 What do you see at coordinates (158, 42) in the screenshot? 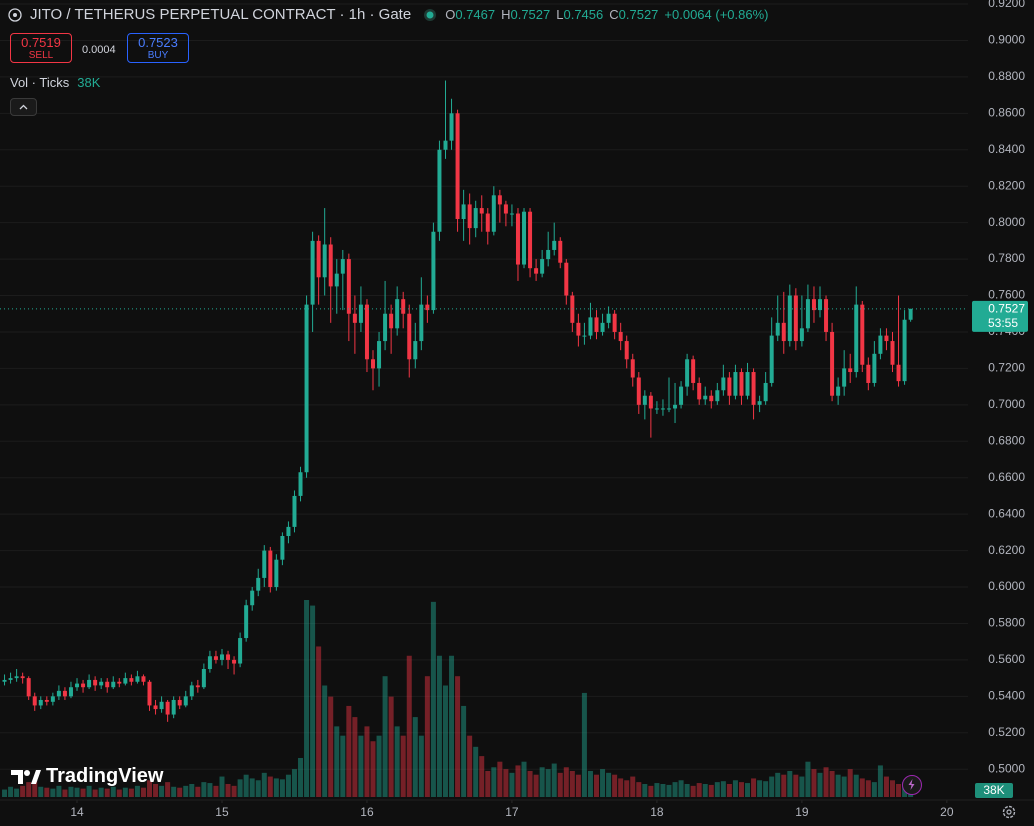
I see `buy-price: 0.7523` at bounding box center [158, 42].